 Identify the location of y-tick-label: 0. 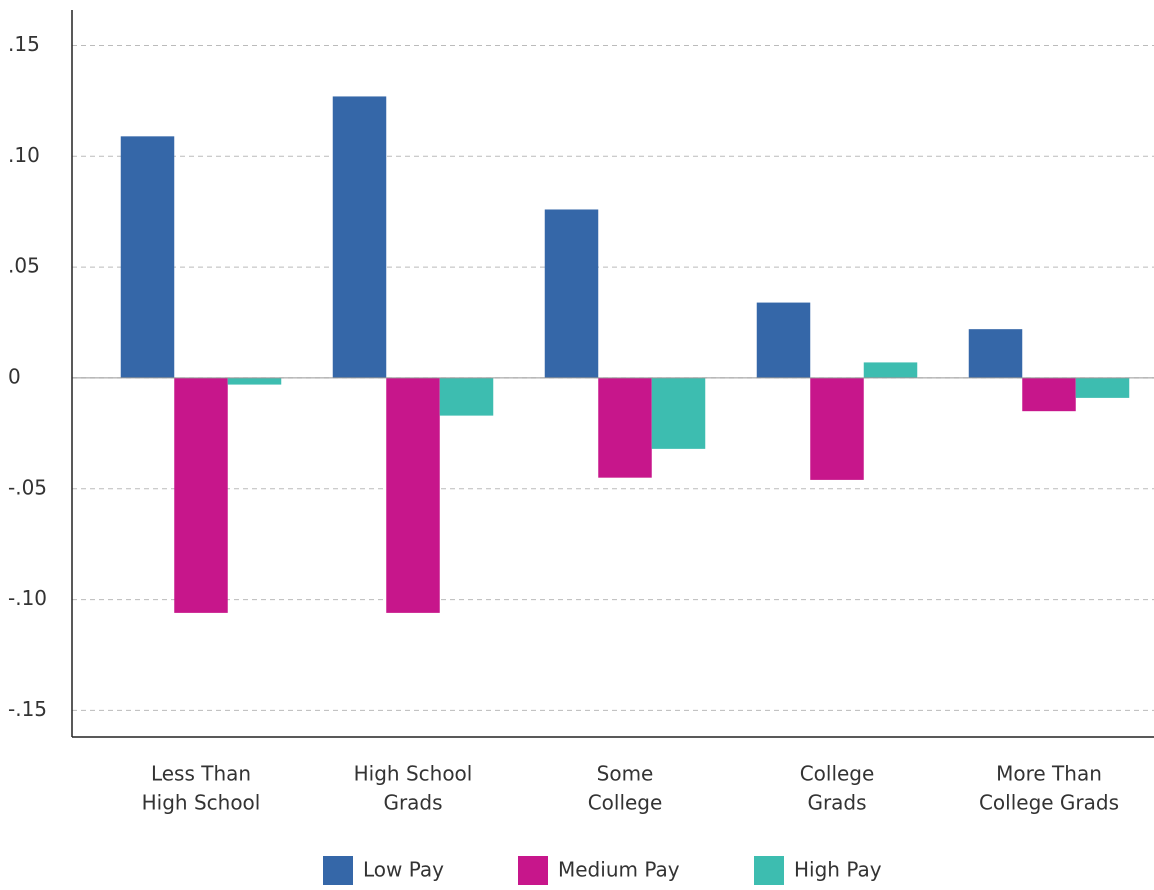
(14, 376).